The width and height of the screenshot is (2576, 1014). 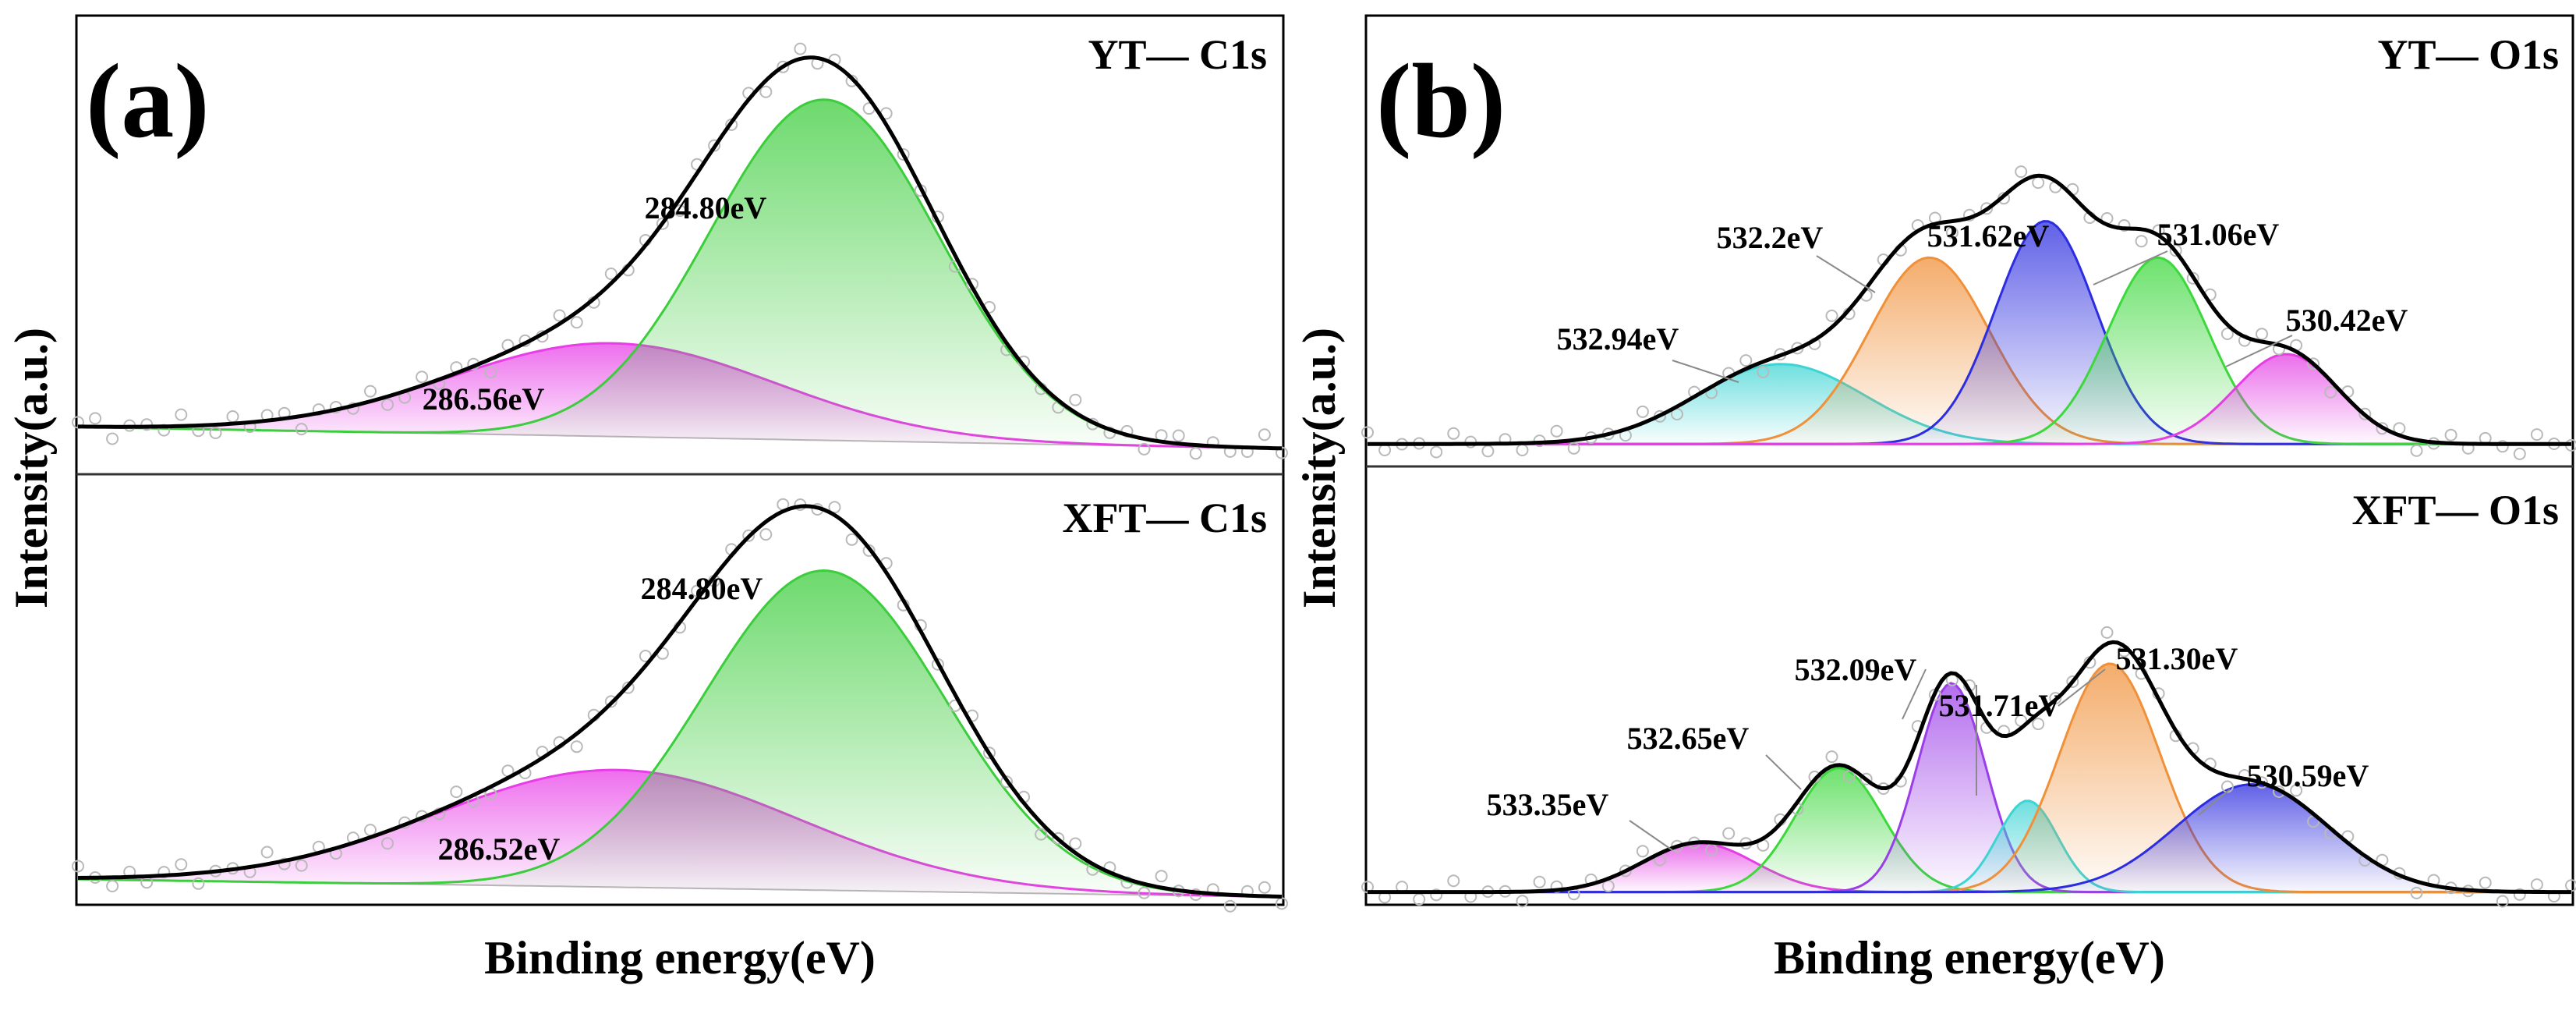 I want to click on subplot-title-yt-c1s: YT— C1s, so click(x=1177, y=55).